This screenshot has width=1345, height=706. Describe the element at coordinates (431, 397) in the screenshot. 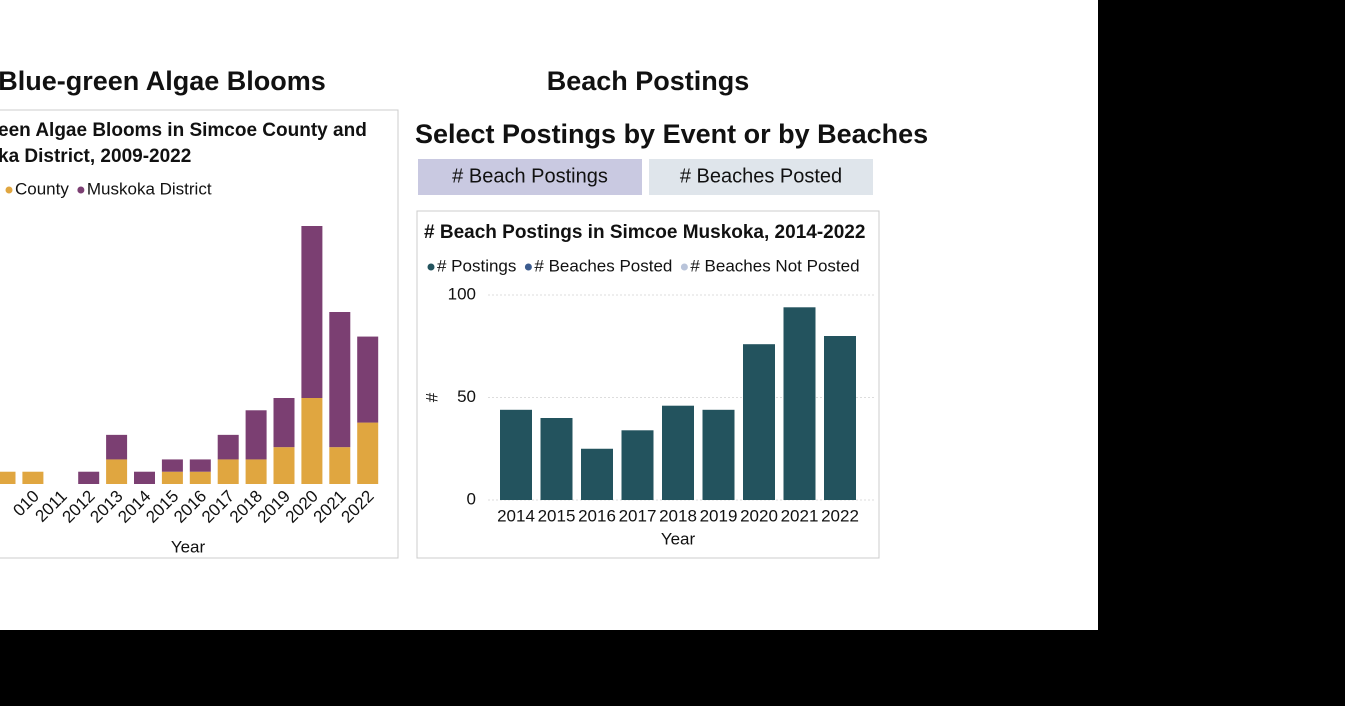

I see `y-axis-label: #` at that location.